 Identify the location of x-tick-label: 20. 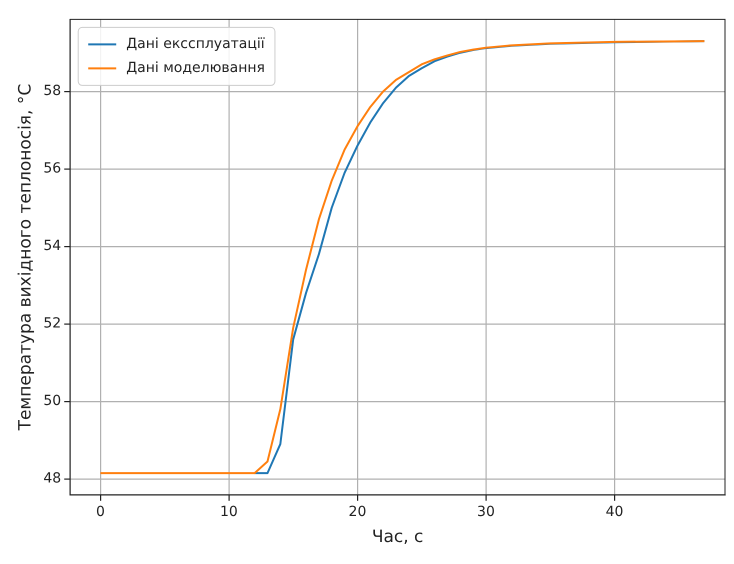
(357, 512).